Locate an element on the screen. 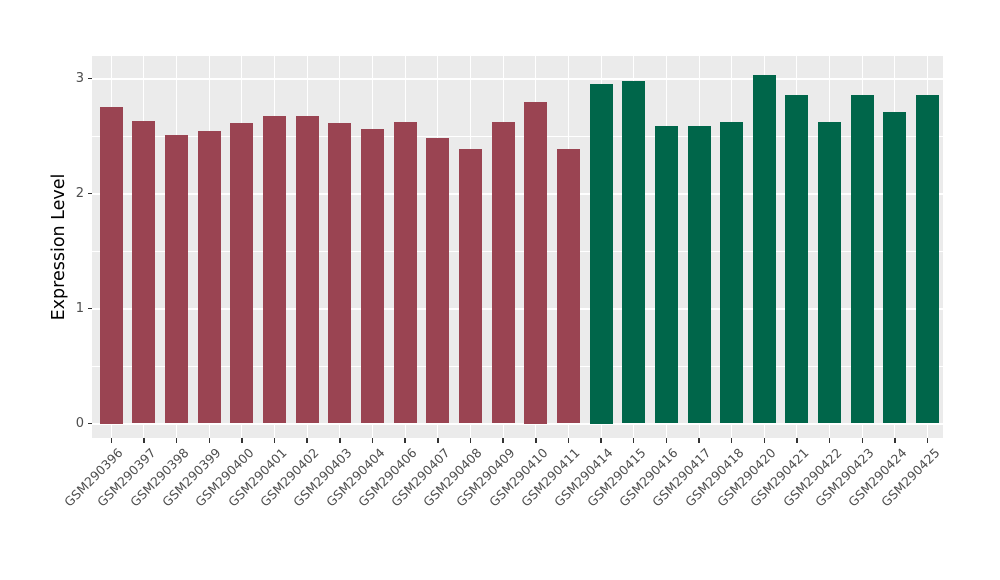 The height and width of the screenshot is (580, 1000). y-tick-label: 1 is located at coordinates (79, 308).